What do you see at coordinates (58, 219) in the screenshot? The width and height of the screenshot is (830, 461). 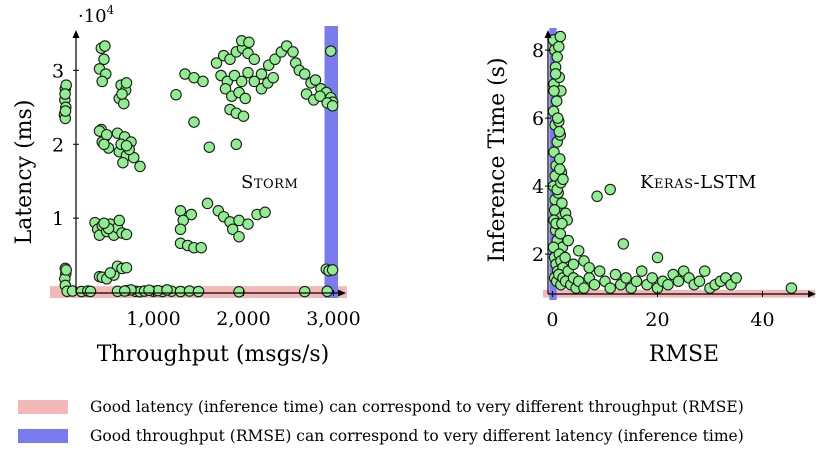 I see `storm-y-tick-label: 1` at bounding box center [58, 219].